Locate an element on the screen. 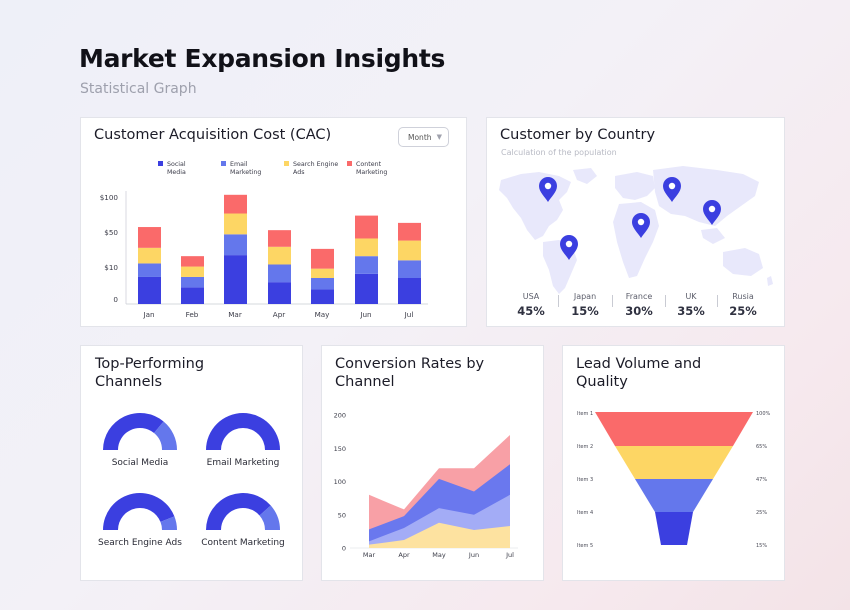 Image resolution: width=850 pixels, height=610 pixels. country-stat: France 30% is located at coordinates (639, 305).